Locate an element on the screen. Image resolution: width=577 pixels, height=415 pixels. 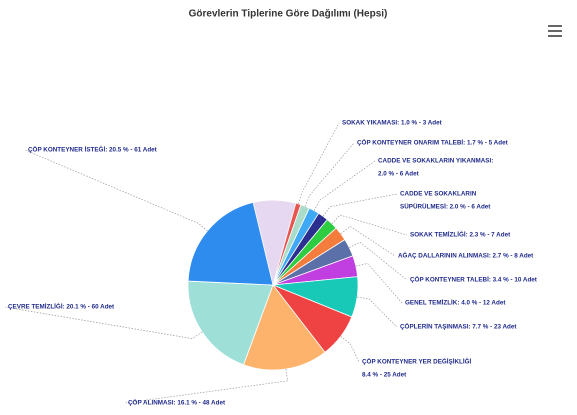
slice-label: 2.0 % - 6 Adet is located at coordinates (399, 174).